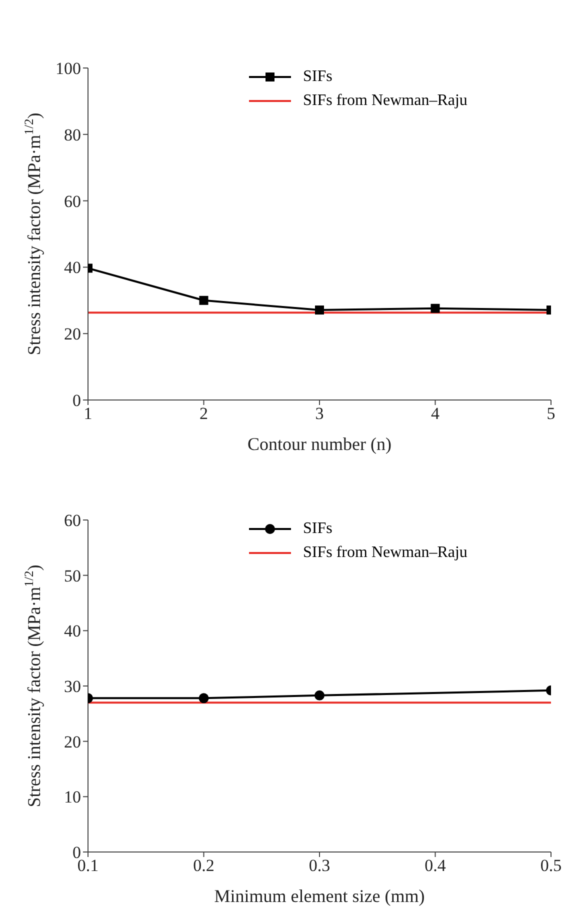  I want to click on y-tick-label: 50, so click(72, 576).